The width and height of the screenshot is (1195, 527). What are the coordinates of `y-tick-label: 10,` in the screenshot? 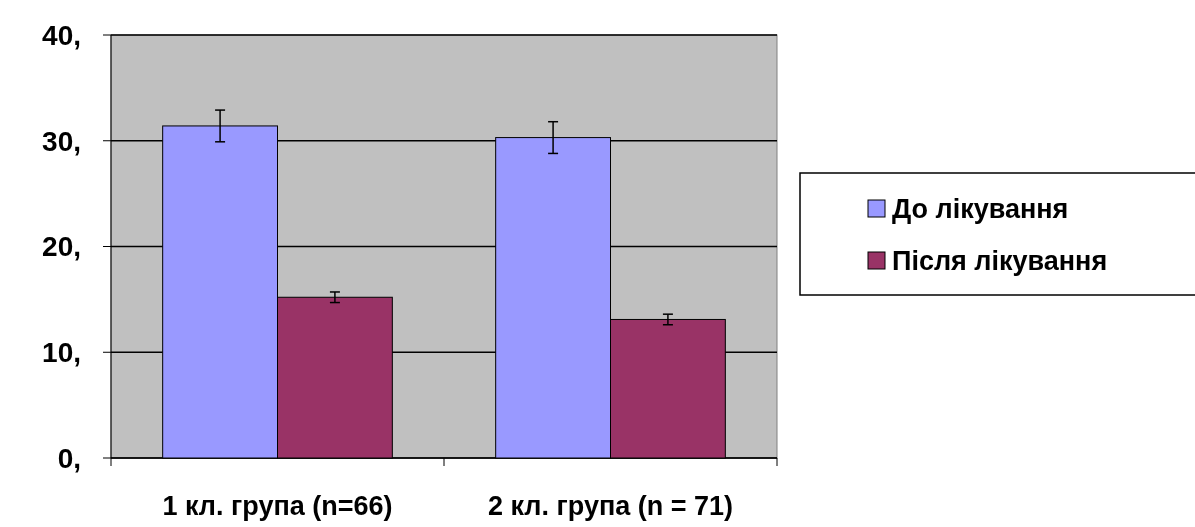 It's located at (61, 353).